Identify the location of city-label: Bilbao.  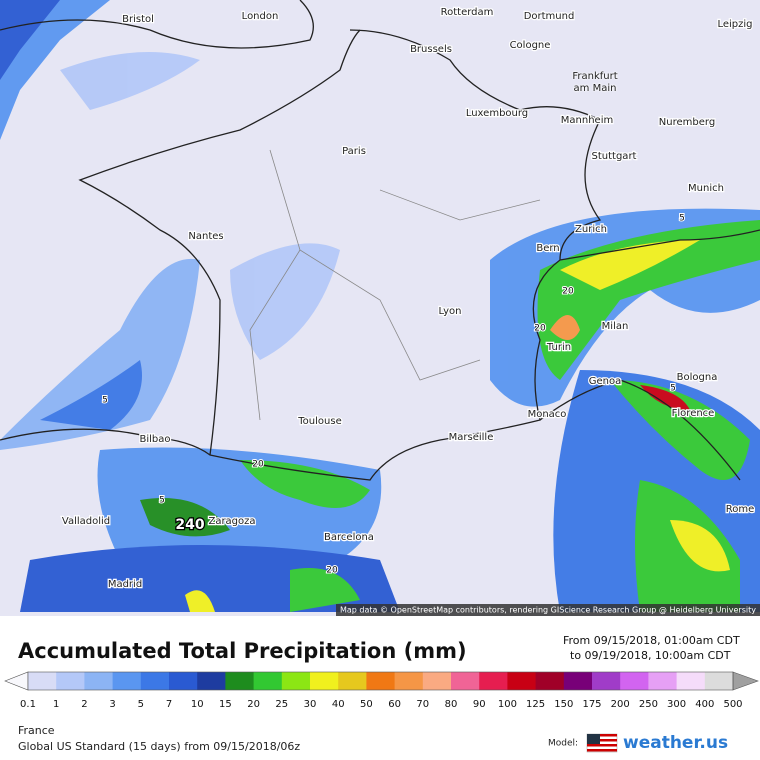
(154, 439).